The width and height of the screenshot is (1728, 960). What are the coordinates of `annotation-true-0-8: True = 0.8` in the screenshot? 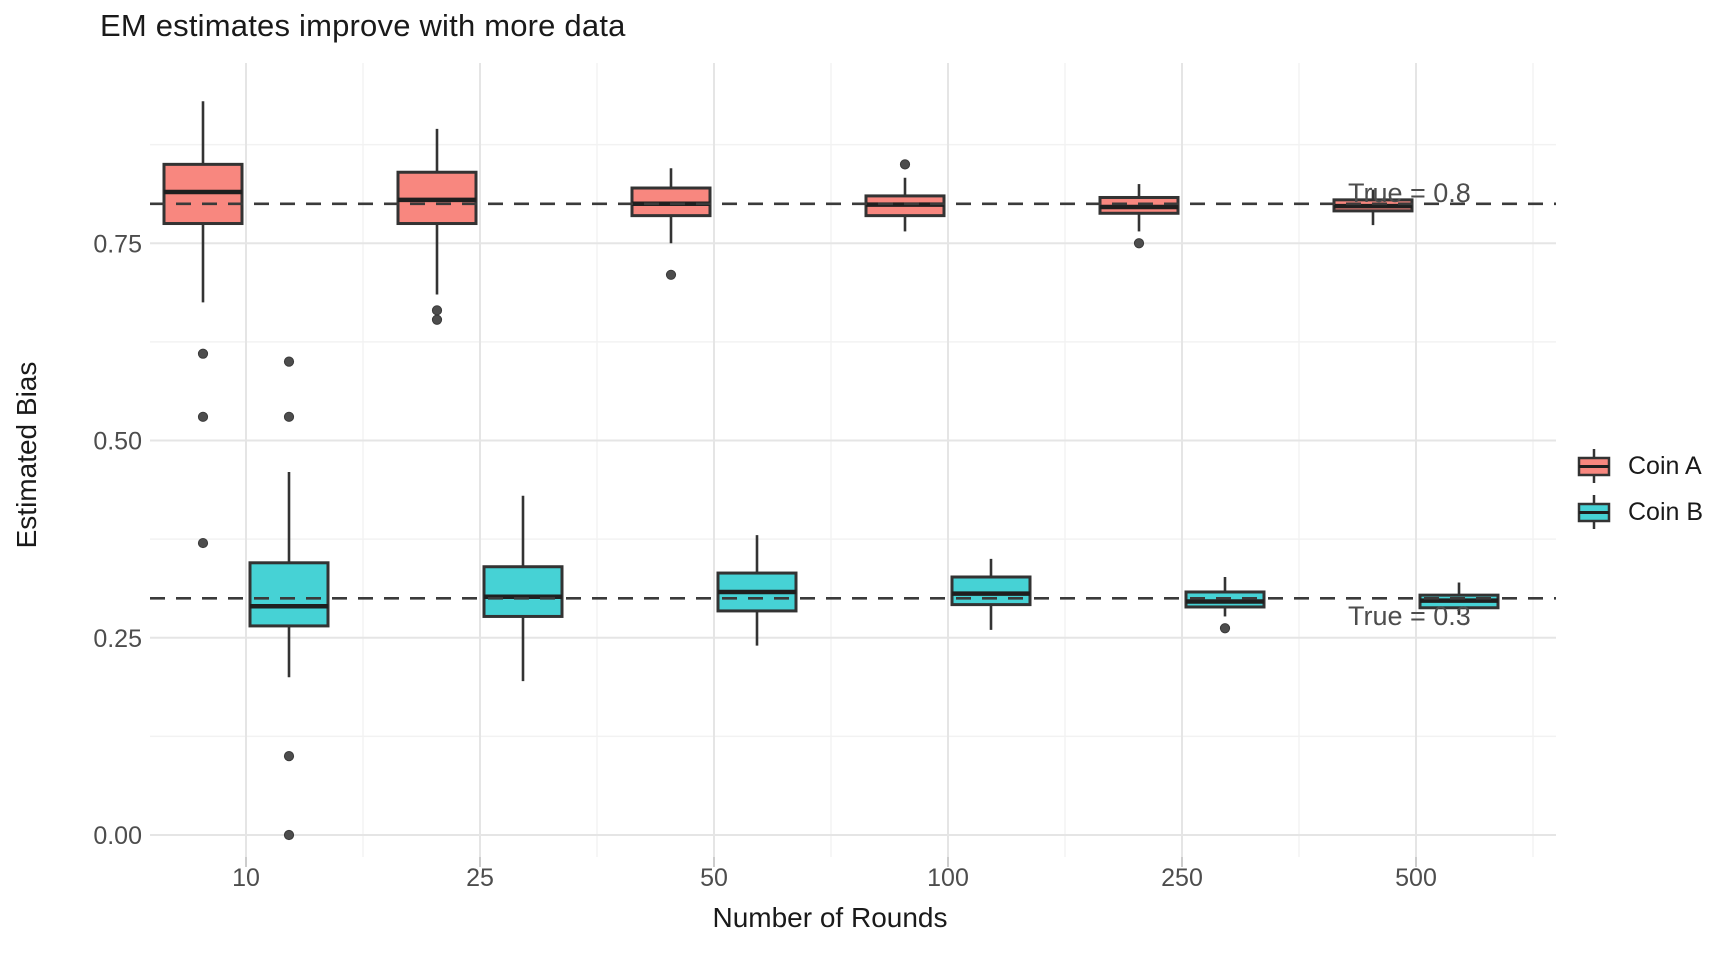 It's located at (1409, 193).